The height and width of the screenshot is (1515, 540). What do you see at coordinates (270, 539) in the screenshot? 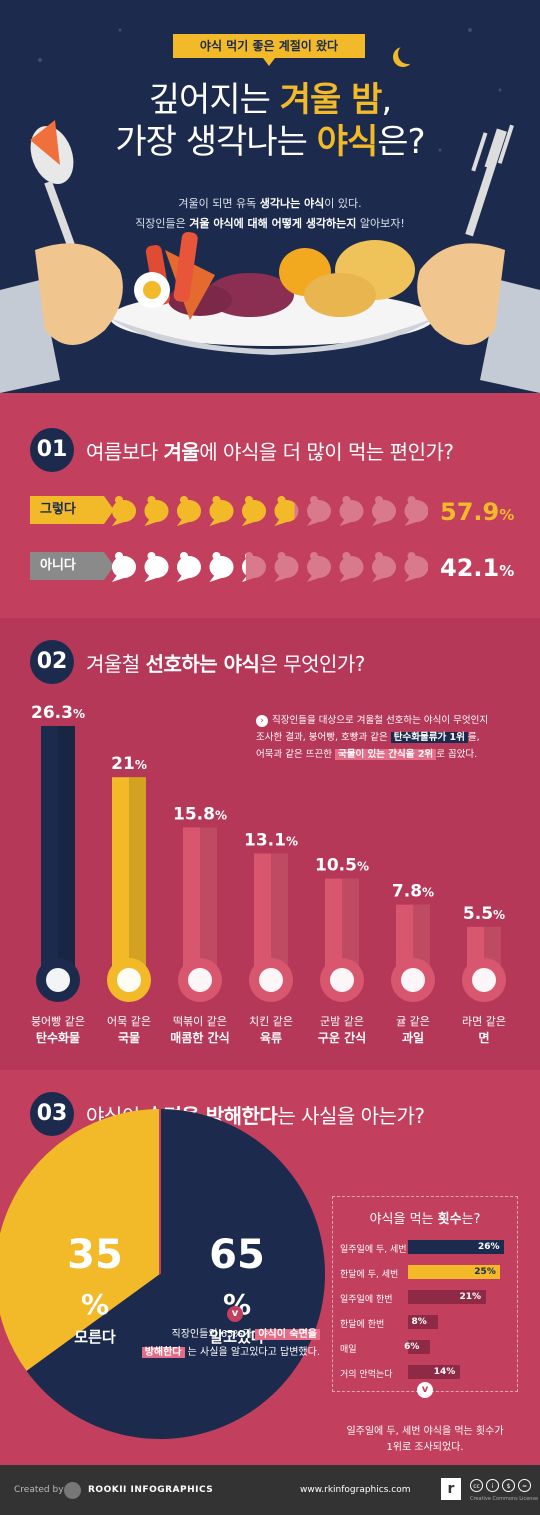
I see `q1-fish-bread-icons` at bounding box center [270, 539].